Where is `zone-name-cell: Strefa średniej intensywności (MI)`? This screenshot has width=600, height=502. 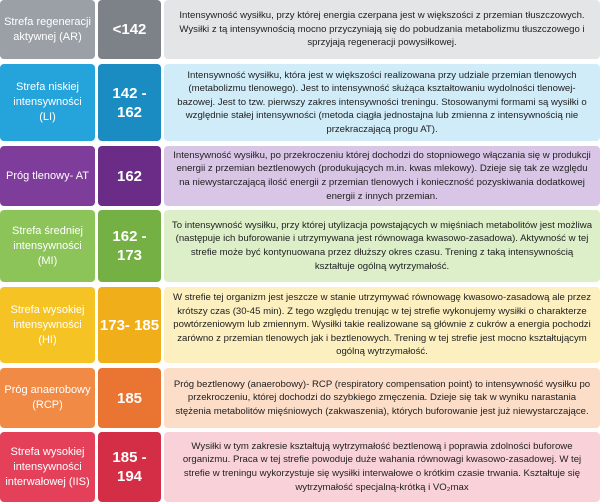
zone-name-cell: Strefa średniej intensywności (MI) is located at coordinates (47, 246).